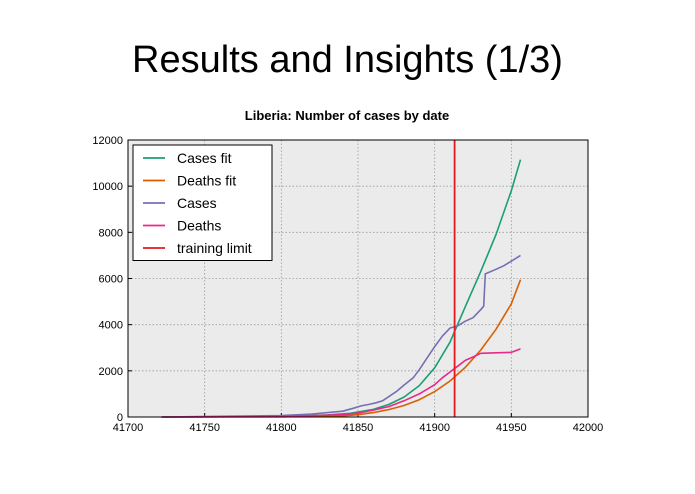  What do you see at coordinates (128, 428) in the screenshot?
I see `x-tick-label: 41700` at bounding box center [128, 428].